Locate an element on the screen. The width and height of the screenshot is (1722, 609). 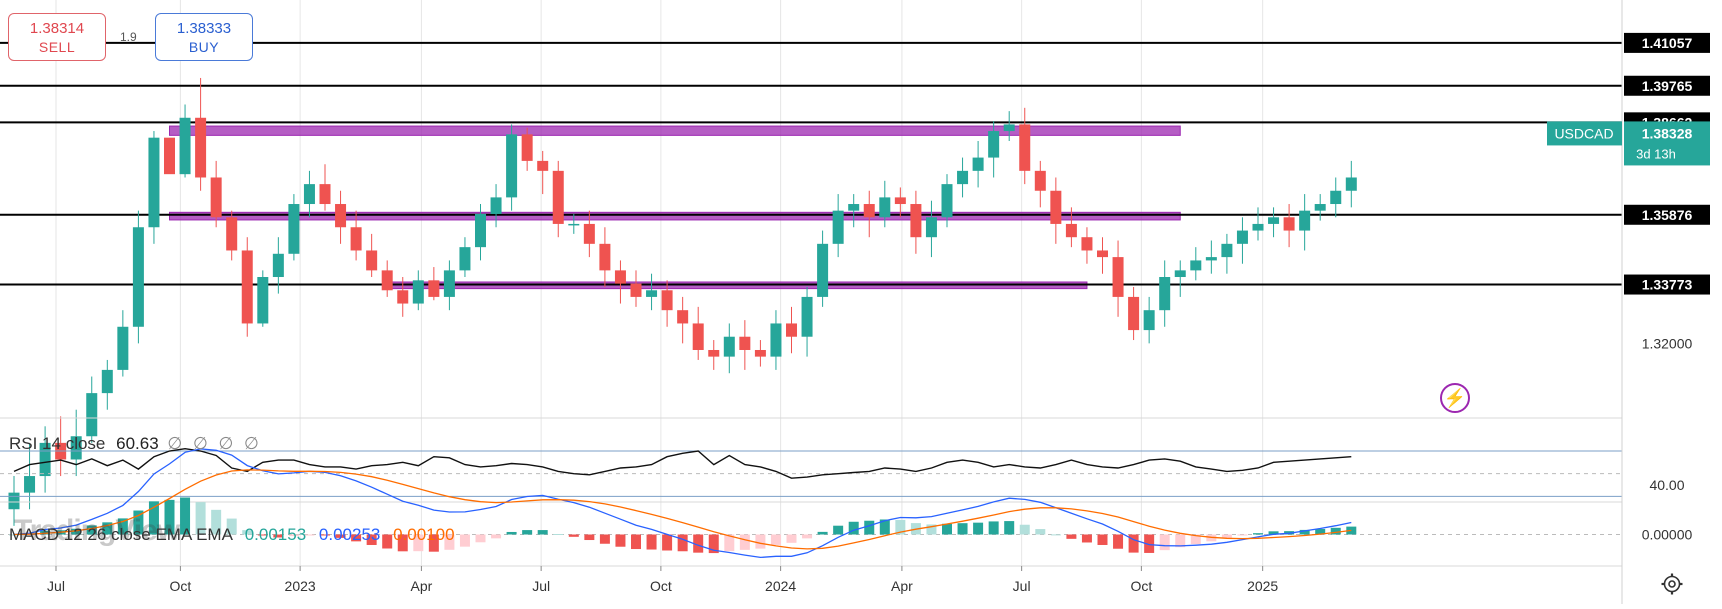
rsi-pane is located at coordinates (811, 472).